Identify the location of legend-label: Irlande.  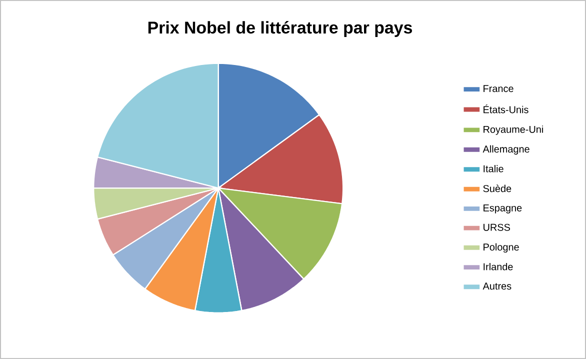
(498, 266).